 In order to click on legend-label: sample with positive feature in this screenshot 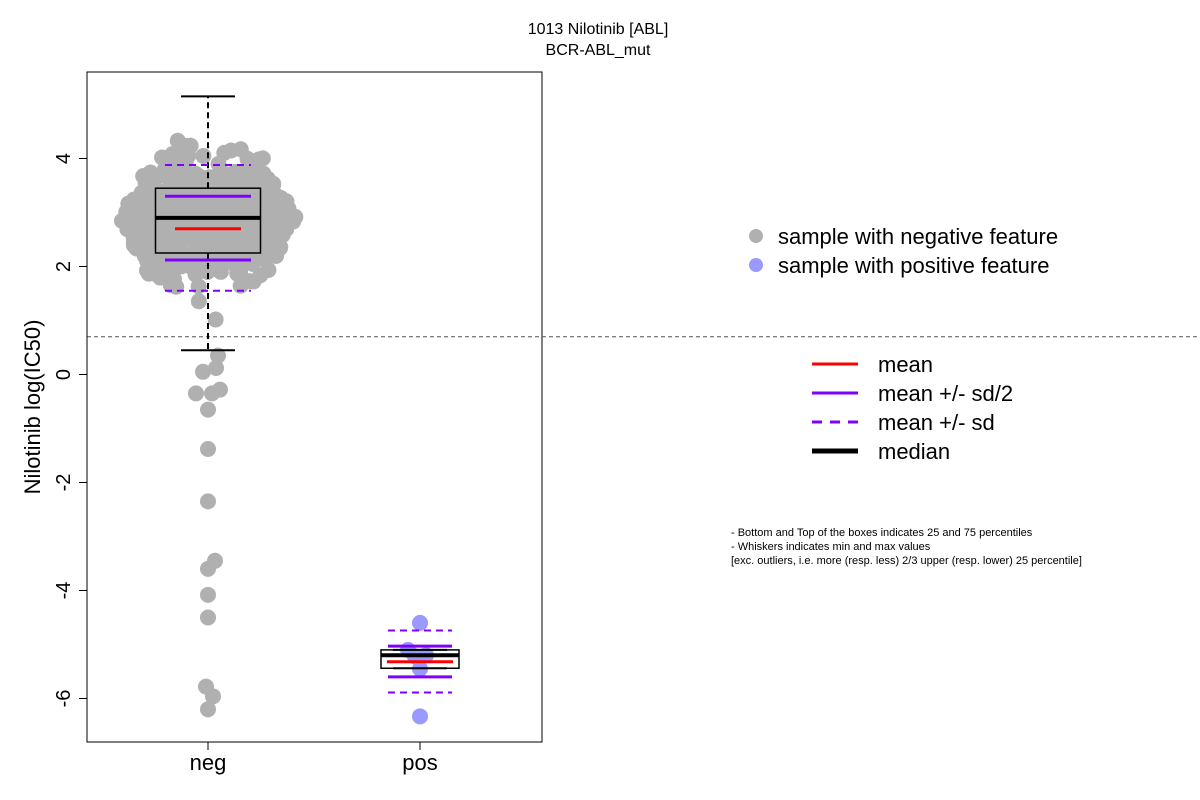, I will do `click(913, 265)`.